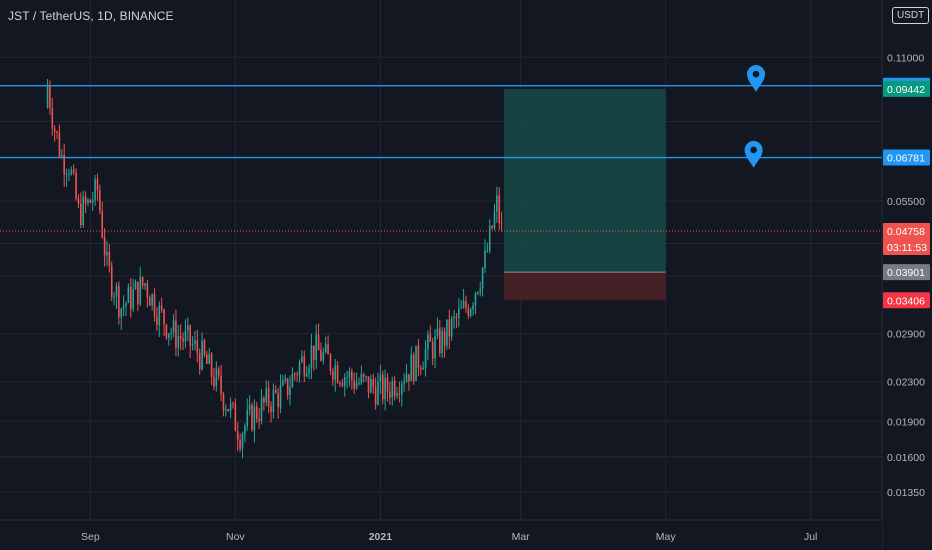  Describe the element at coordinates (907, 248) in the screenshot. I see `current-price-tag-countdown: 03:11:53` at that location.